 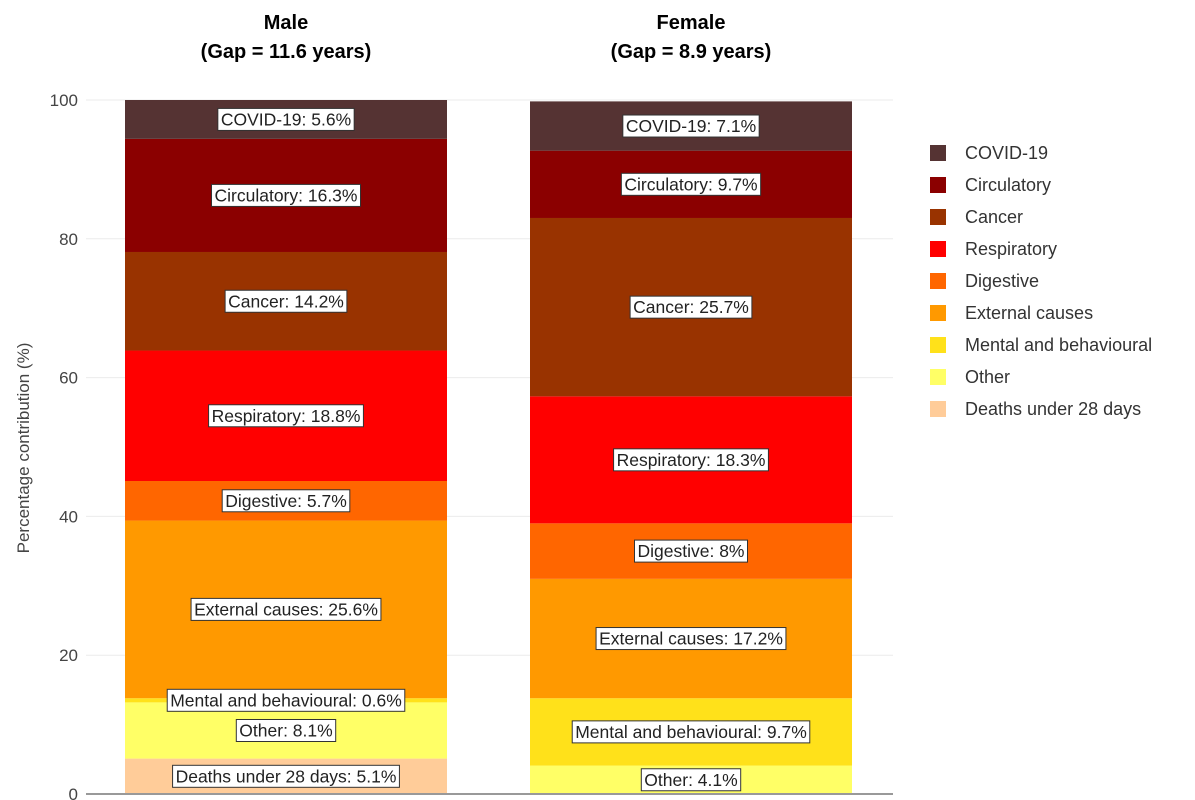 I want to click on legend-label: Deaths under 28 days, so click(x=1053, y=409).